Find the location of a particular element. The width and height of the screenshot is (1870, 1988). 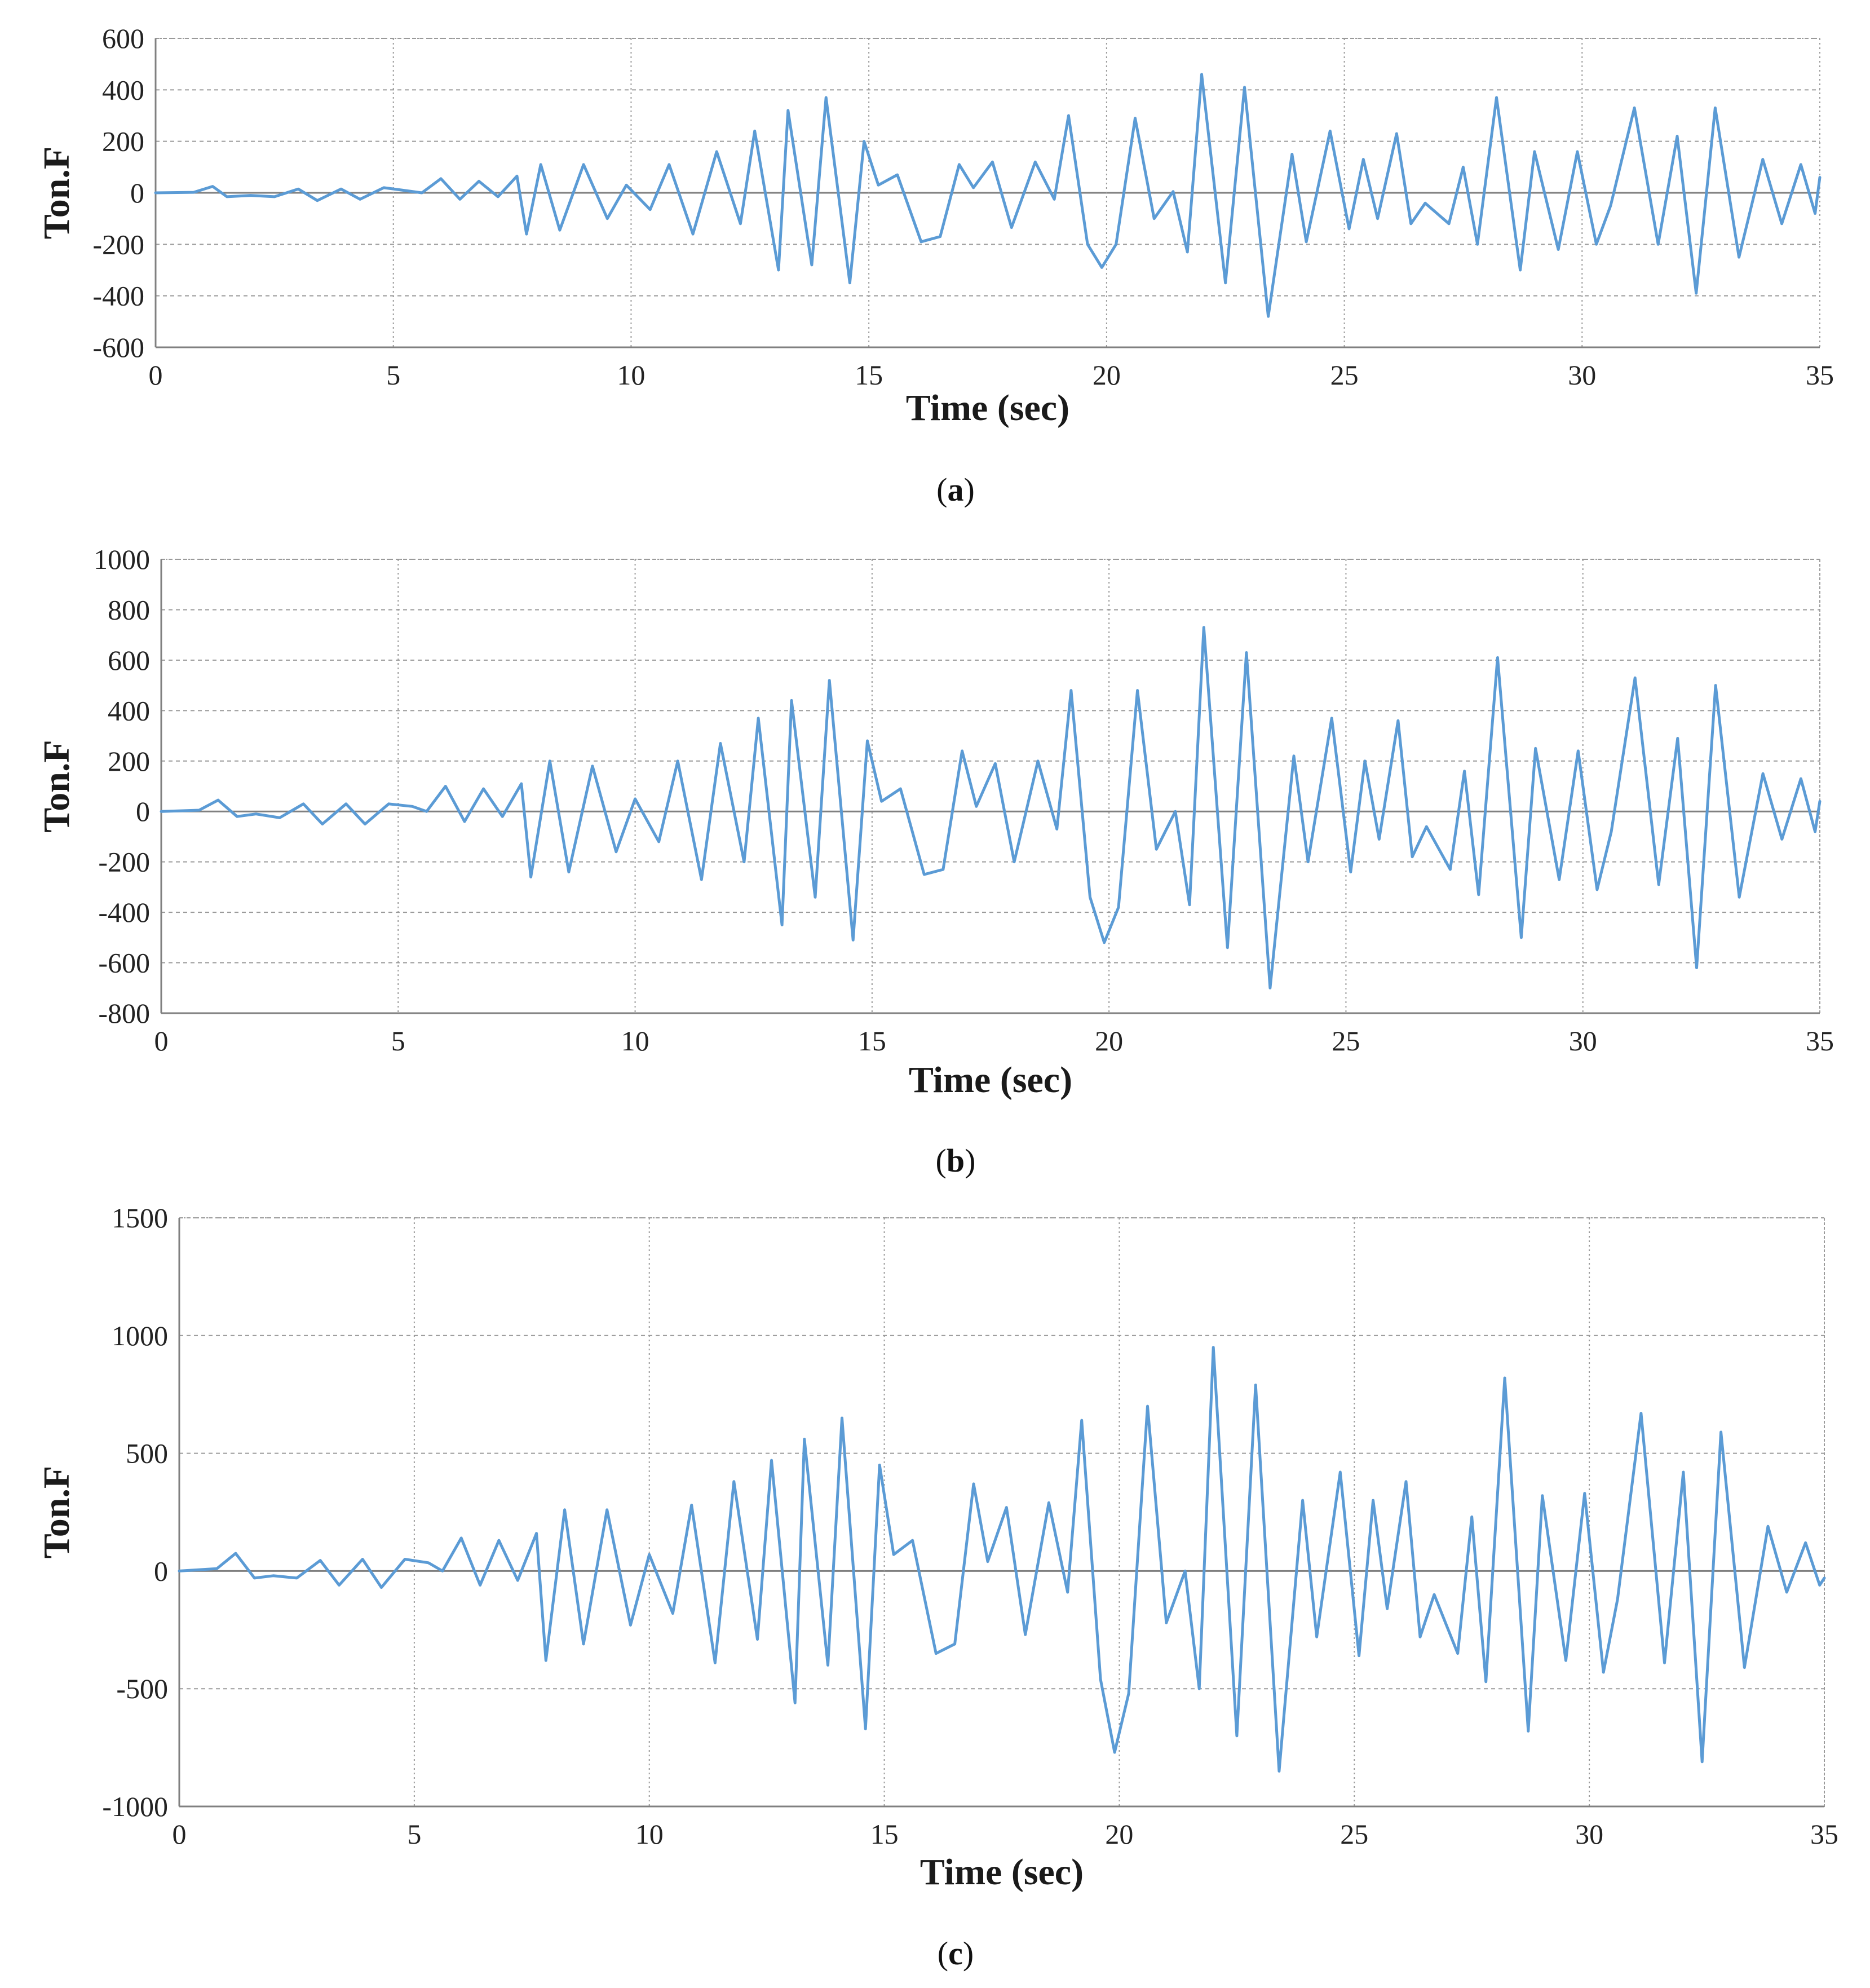

y-tick-label: 1500 is located at coordinates (140, 1218).